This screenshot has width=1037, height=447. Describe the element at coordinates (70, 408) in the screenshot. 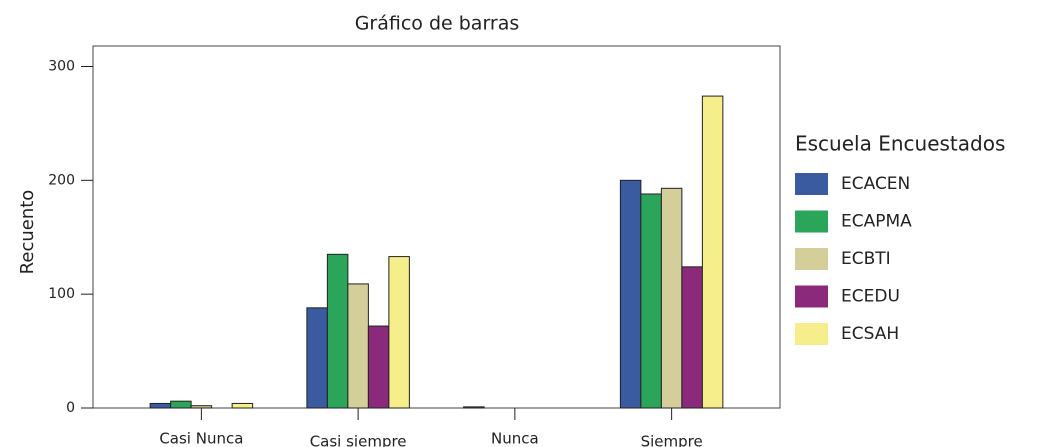

I see `y-tick-label: 0` at that location.